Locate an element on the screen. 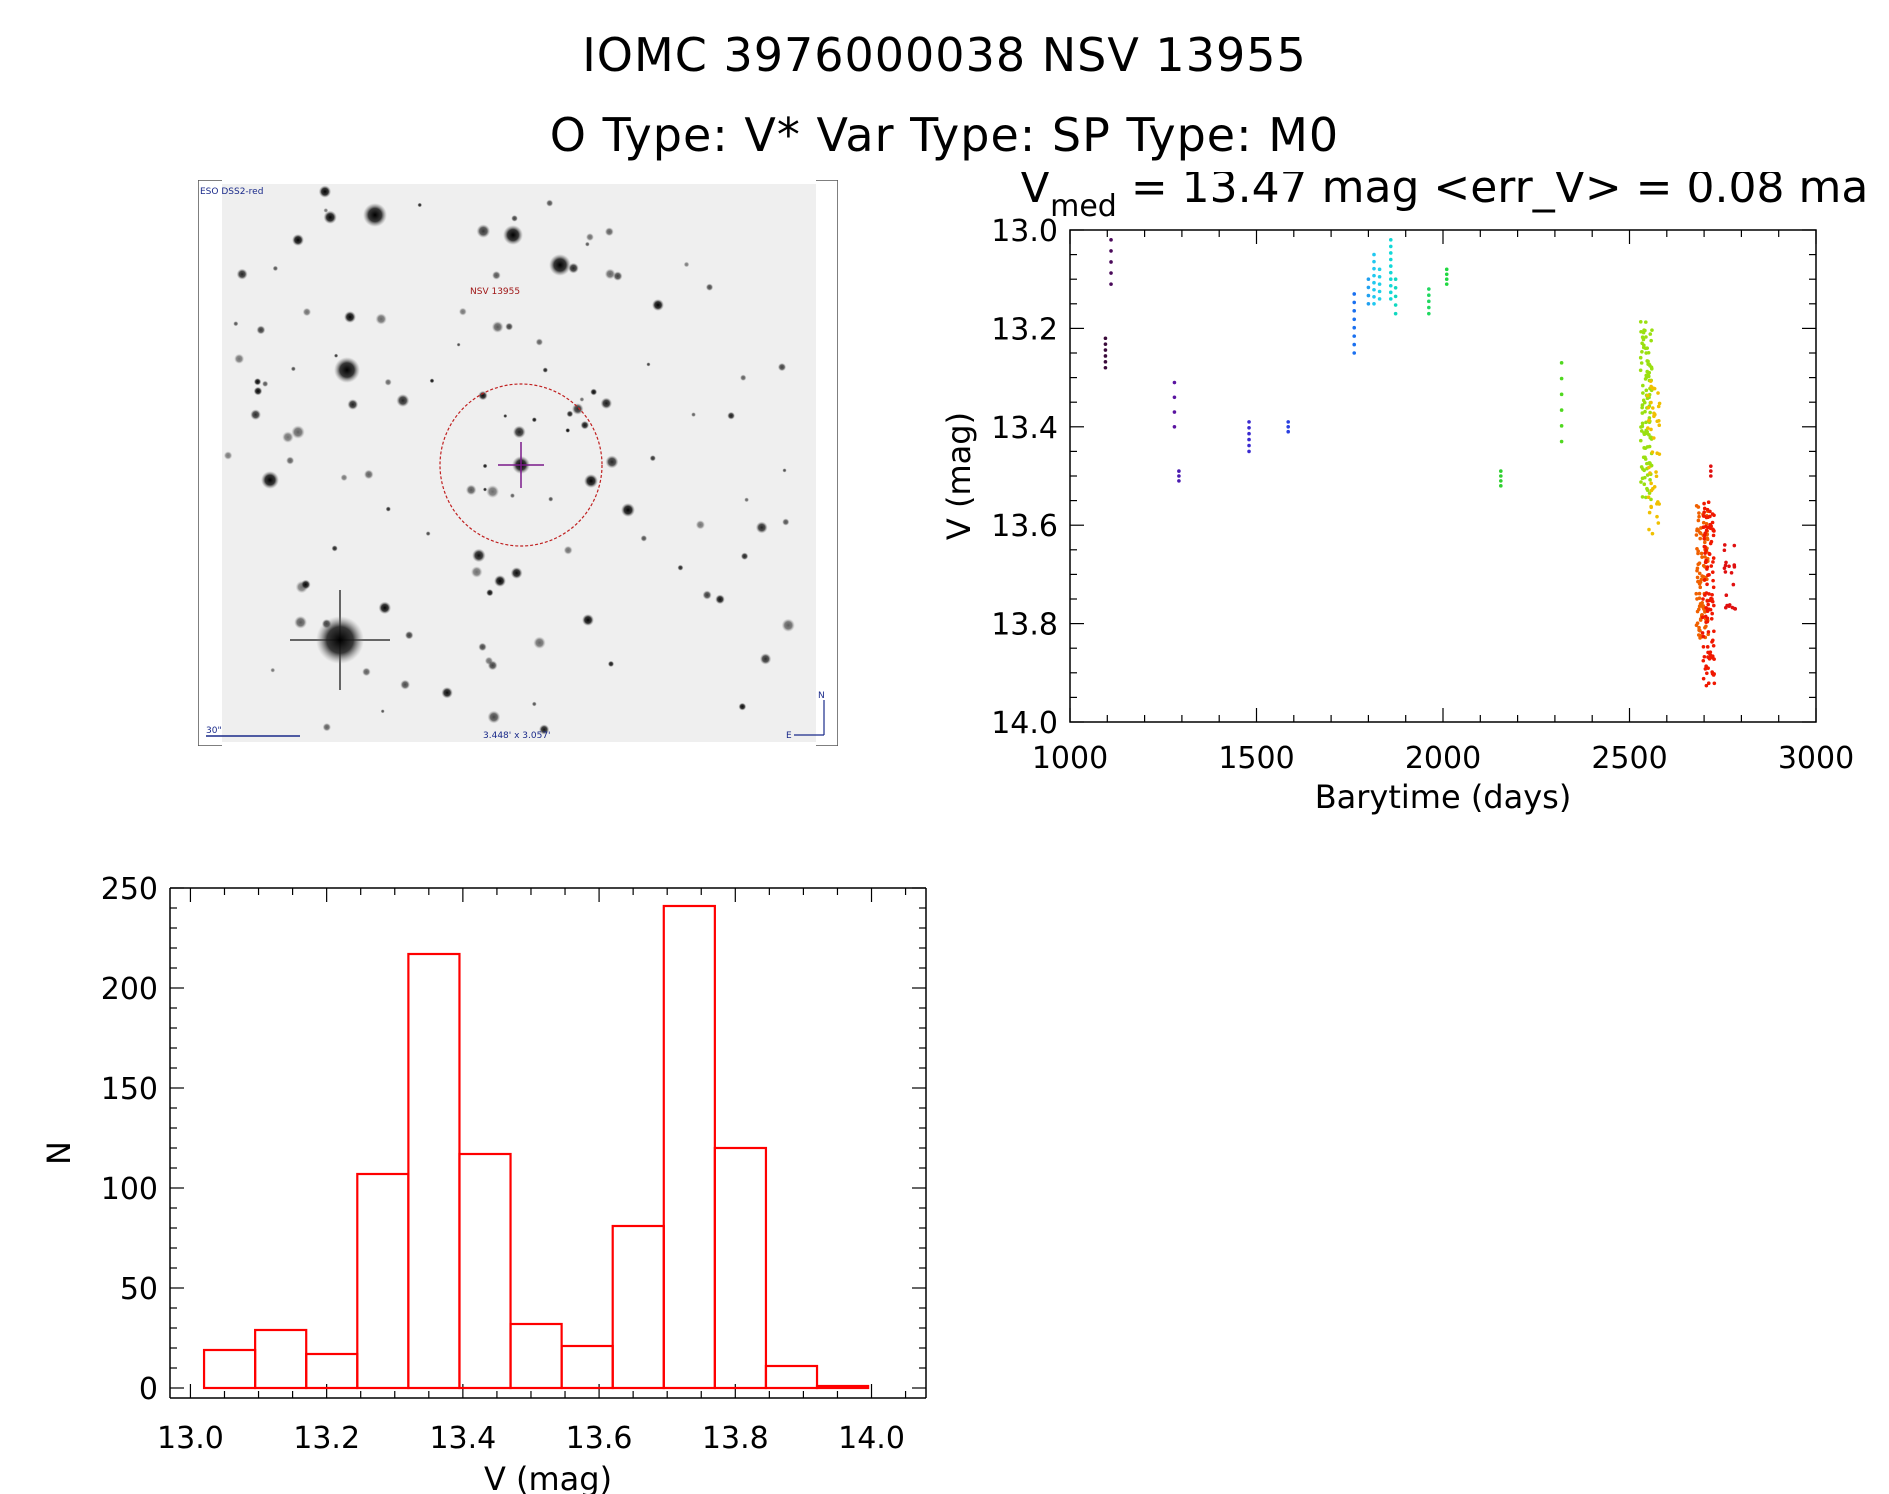  hist-y-tick-label: 50 is located at coordinates (139, 1289).